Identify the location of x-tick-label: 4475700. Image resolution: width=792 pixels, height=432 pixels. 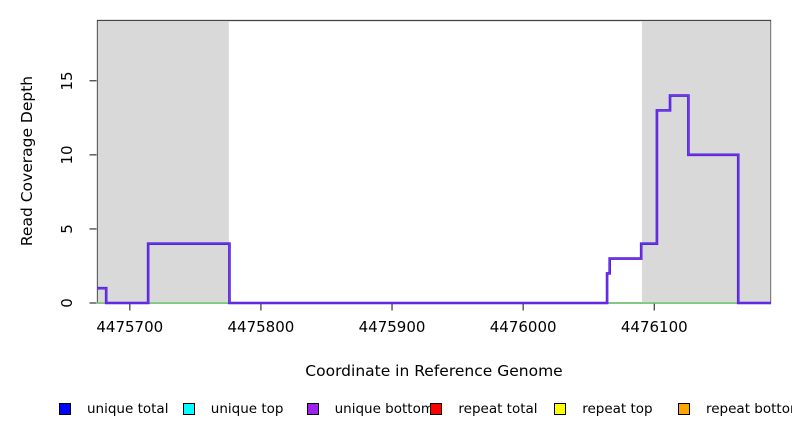
(130, 327).